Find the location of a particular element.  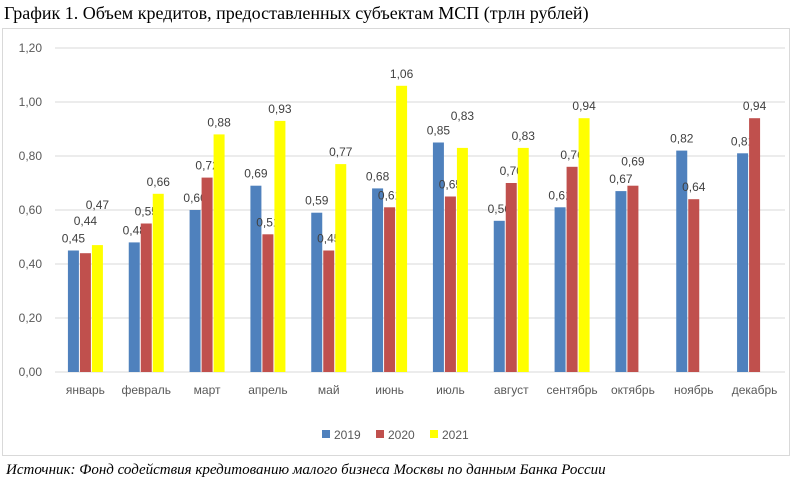

legend-swatch-2021 is located at coordinates (434, 434).